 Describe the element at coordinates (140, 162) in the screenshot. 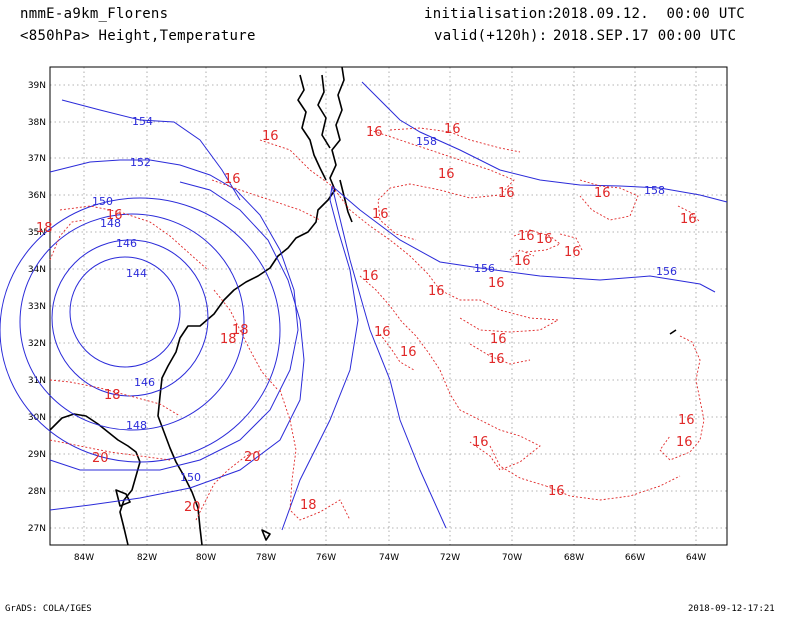

I see `height-label: 152` at that location.